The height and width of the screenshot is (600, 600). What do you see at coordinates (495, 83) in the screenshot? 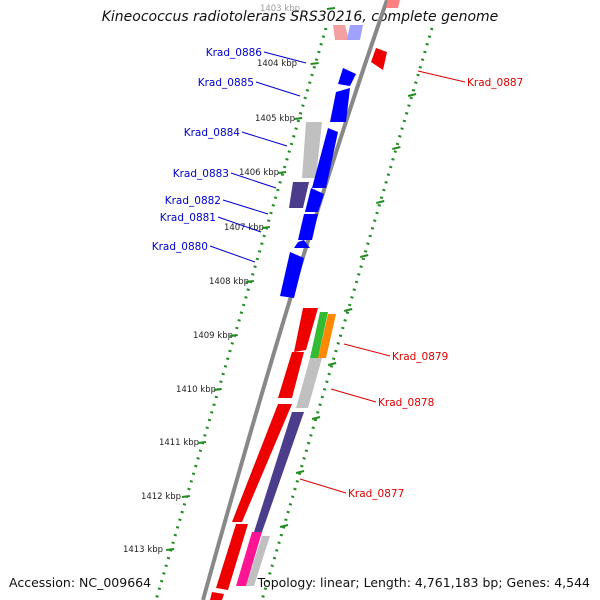
I see `gene-label: Krad_0887` at bounding box center [495, 83].